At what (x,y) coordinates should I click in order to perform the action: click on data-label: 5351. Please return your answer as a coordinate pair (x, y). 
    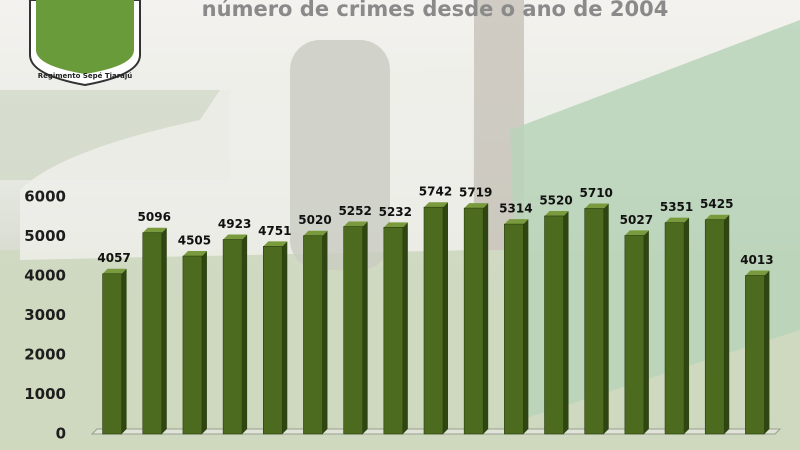
    Looking at the image, I should click on (676, 207).